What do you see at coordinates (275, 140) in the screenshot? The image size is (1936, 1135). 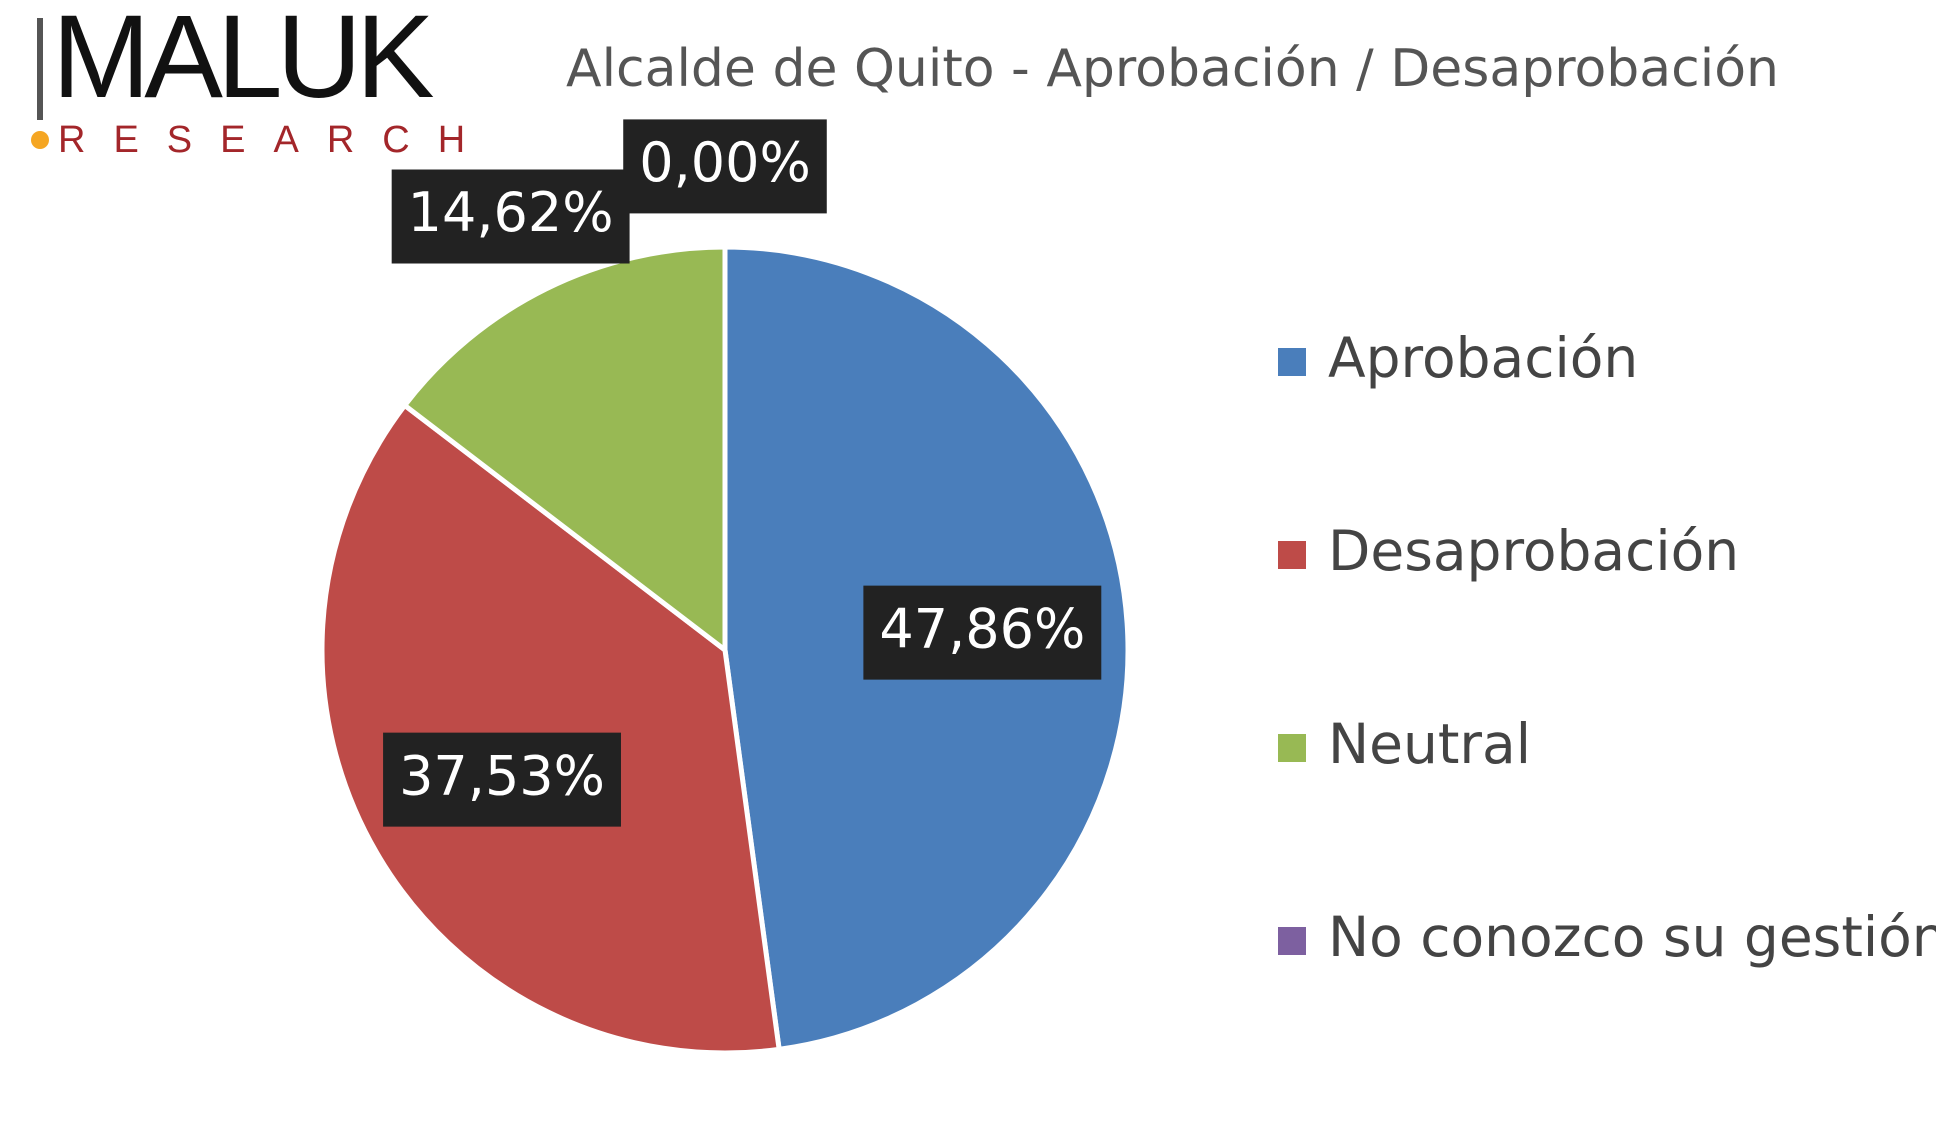 I see `logo-tagline: RESEARCH` at bounding box center [275, 140].